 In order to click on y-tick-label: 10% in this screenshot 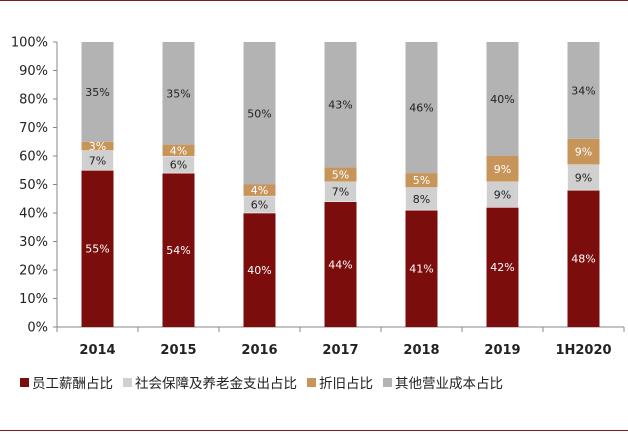, I will do `click(33, 299)`.